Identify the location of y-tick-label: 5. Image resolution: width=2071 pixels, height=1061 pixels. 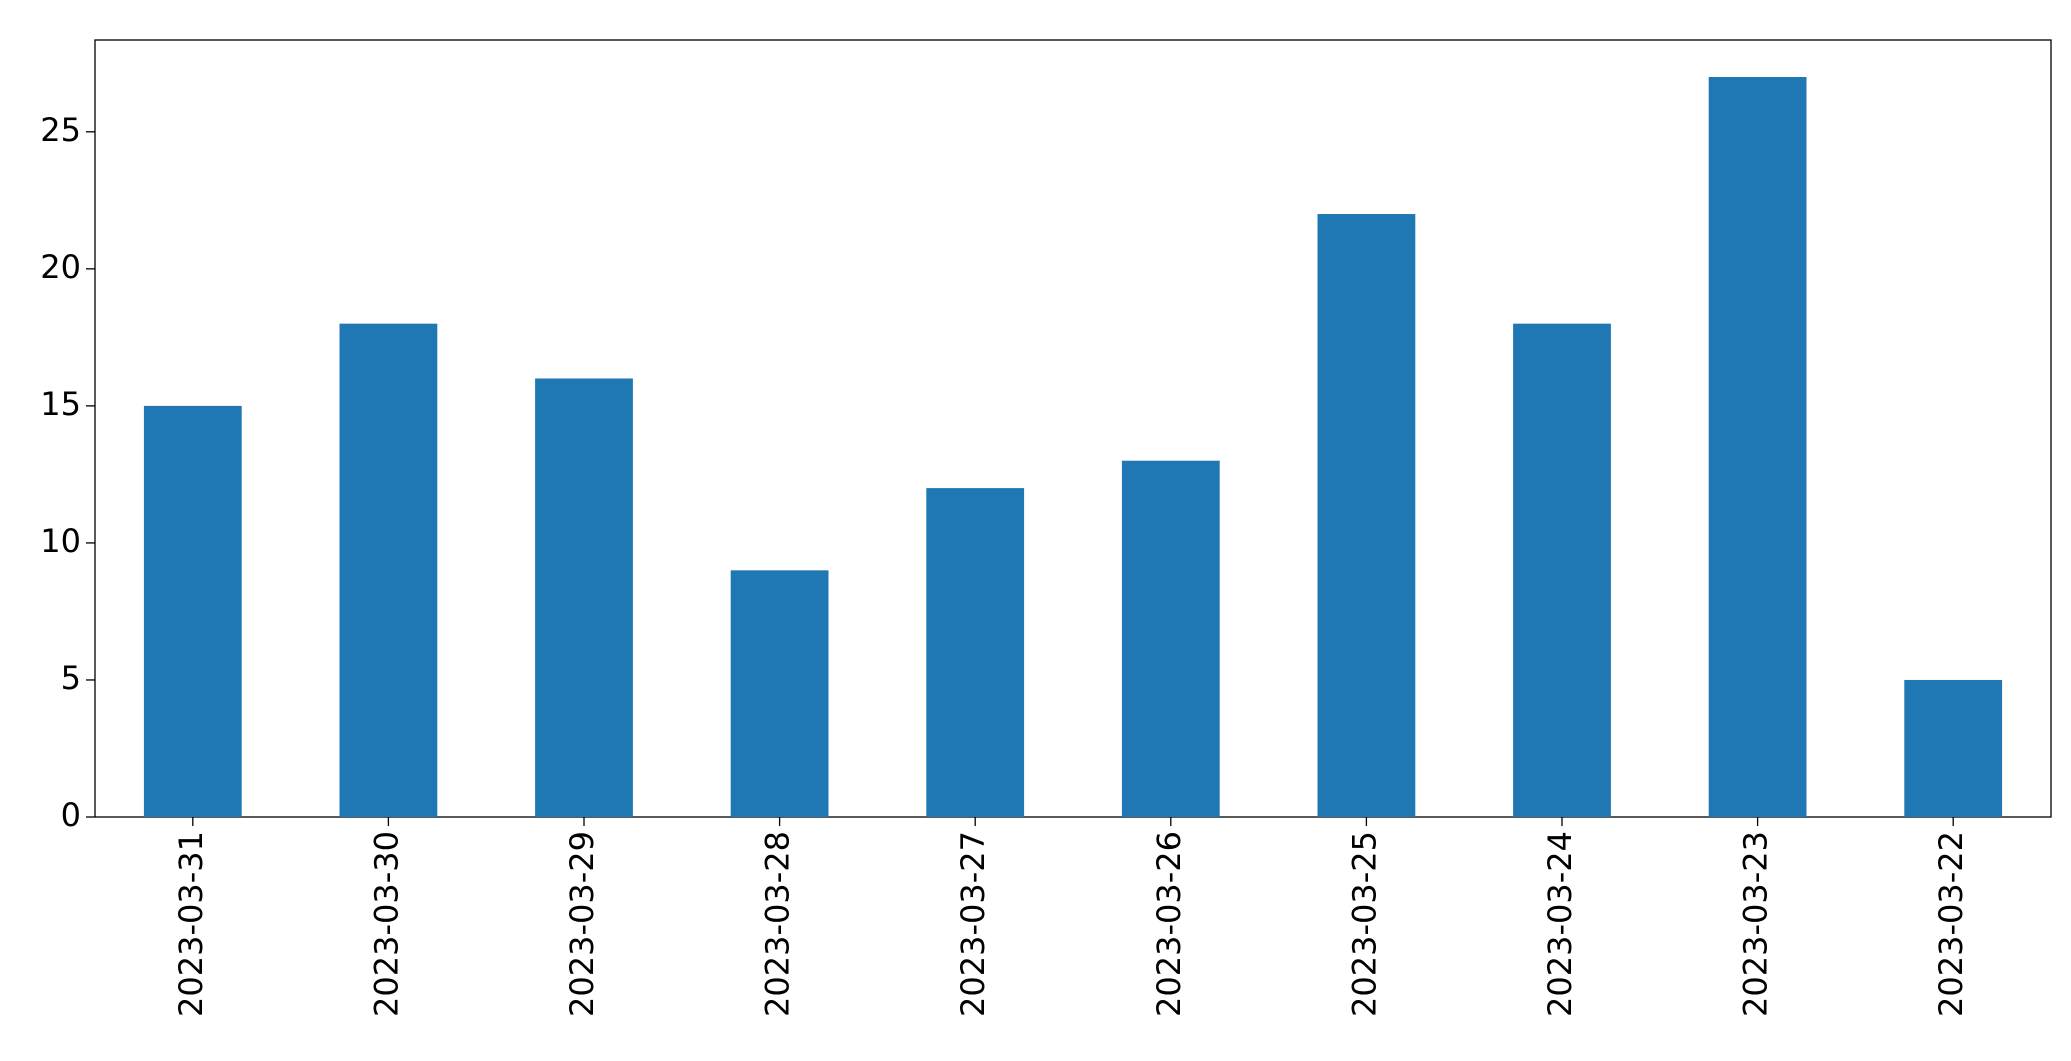
(71, 678).